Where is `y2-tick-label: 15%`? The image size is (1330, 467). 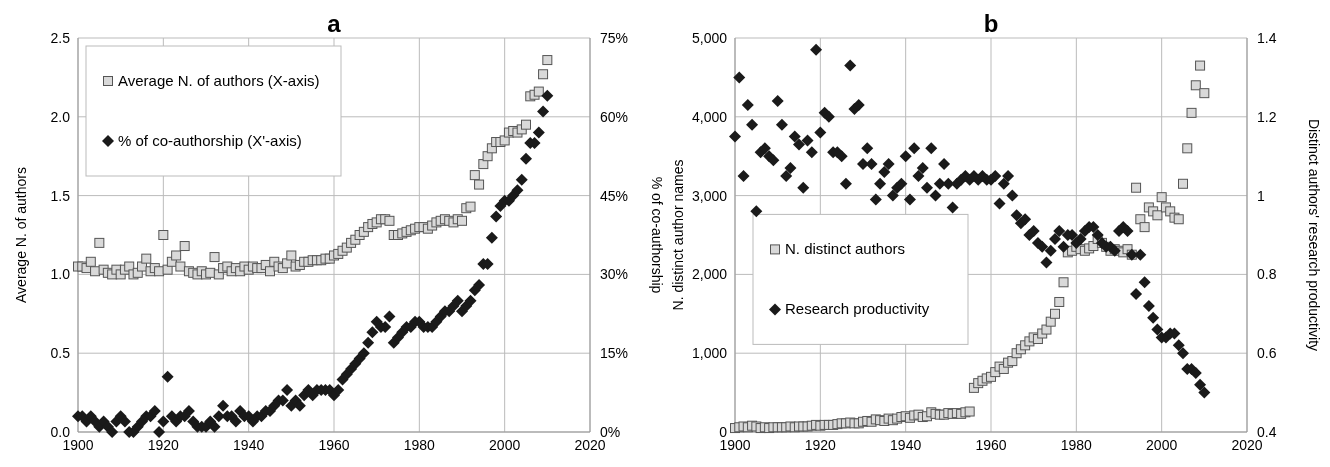 y2-tick-label: 15% is located at coordinates (614, 353).